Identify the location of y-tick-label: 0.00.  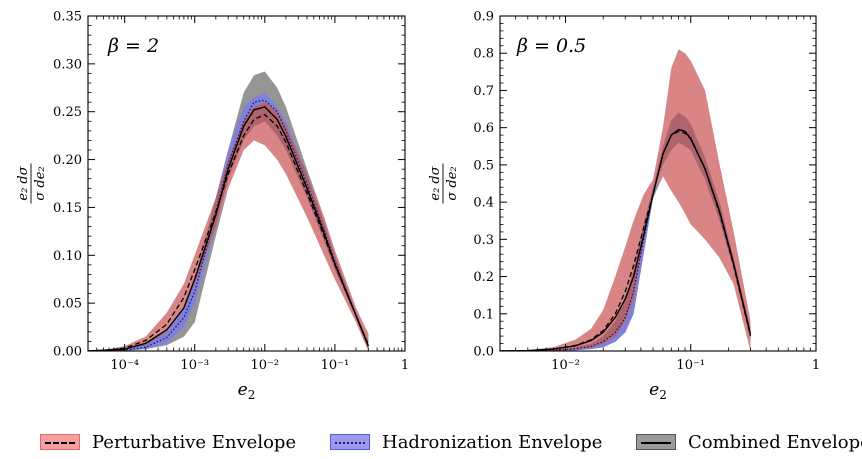
(67, 352).